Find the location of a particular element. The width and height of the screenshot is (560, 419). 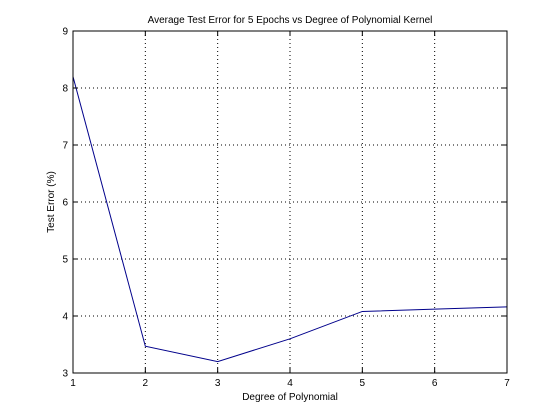

x-tick-label: 6 is located at coordinates (435, 383).